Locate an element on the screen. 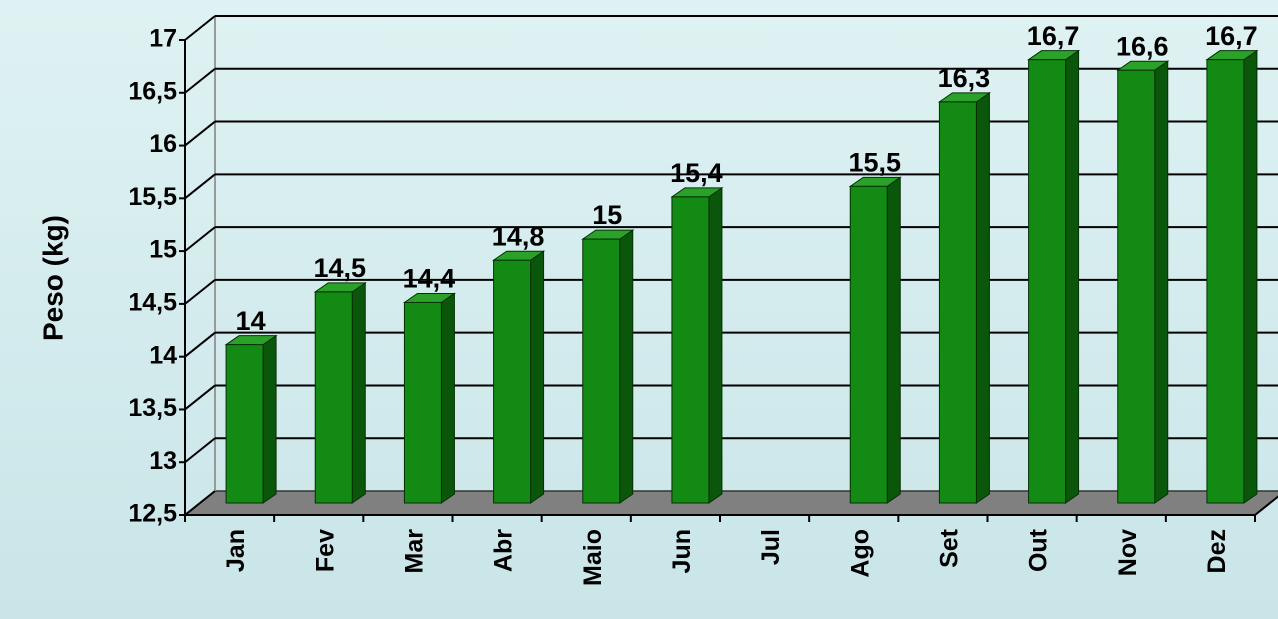 The width and height of the screenshot is (1278, 619). x-tick-label: Jun is located at coordinates (682, 551).